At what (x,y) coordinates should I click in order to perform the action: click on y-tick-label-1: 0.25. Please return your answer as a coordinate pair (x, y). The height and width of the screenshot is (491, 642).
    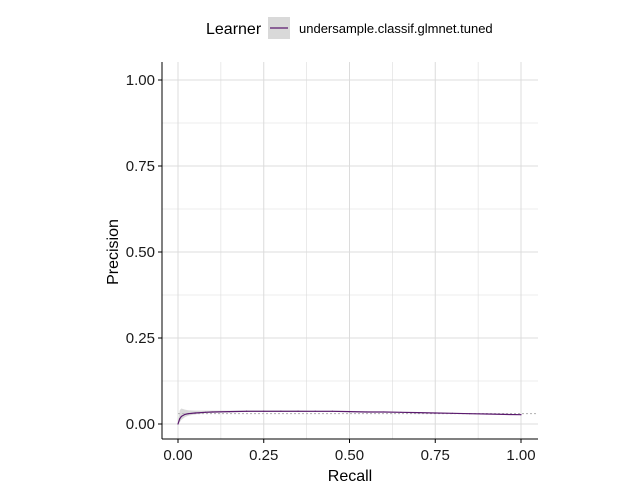
    Looking at the image, I should click on (140, 338).